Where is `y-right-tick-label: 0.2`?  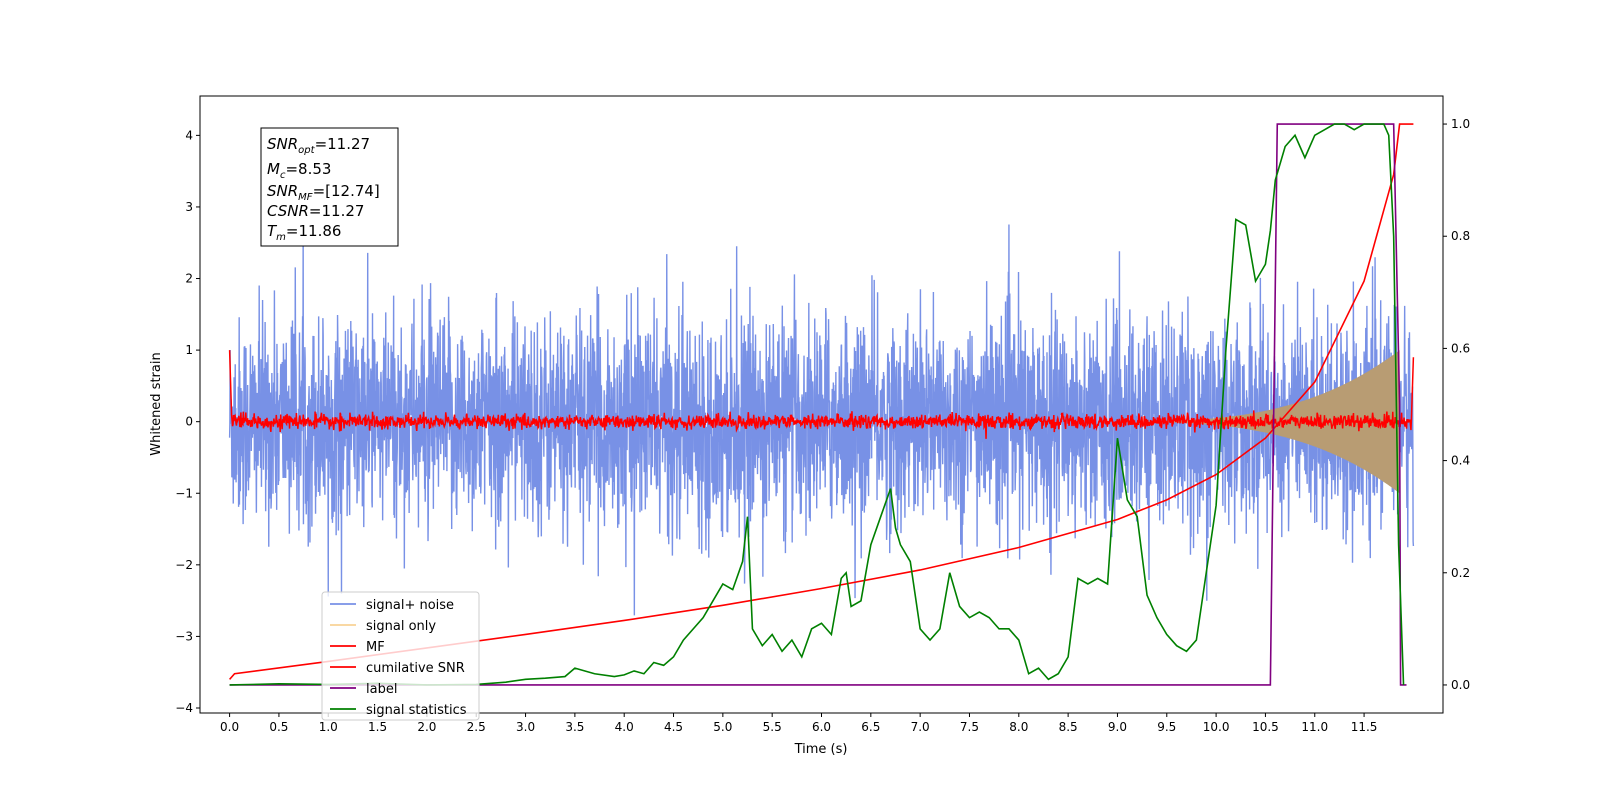 y-right-tick-label: 0.2 is located at coordinates (1460, 573).